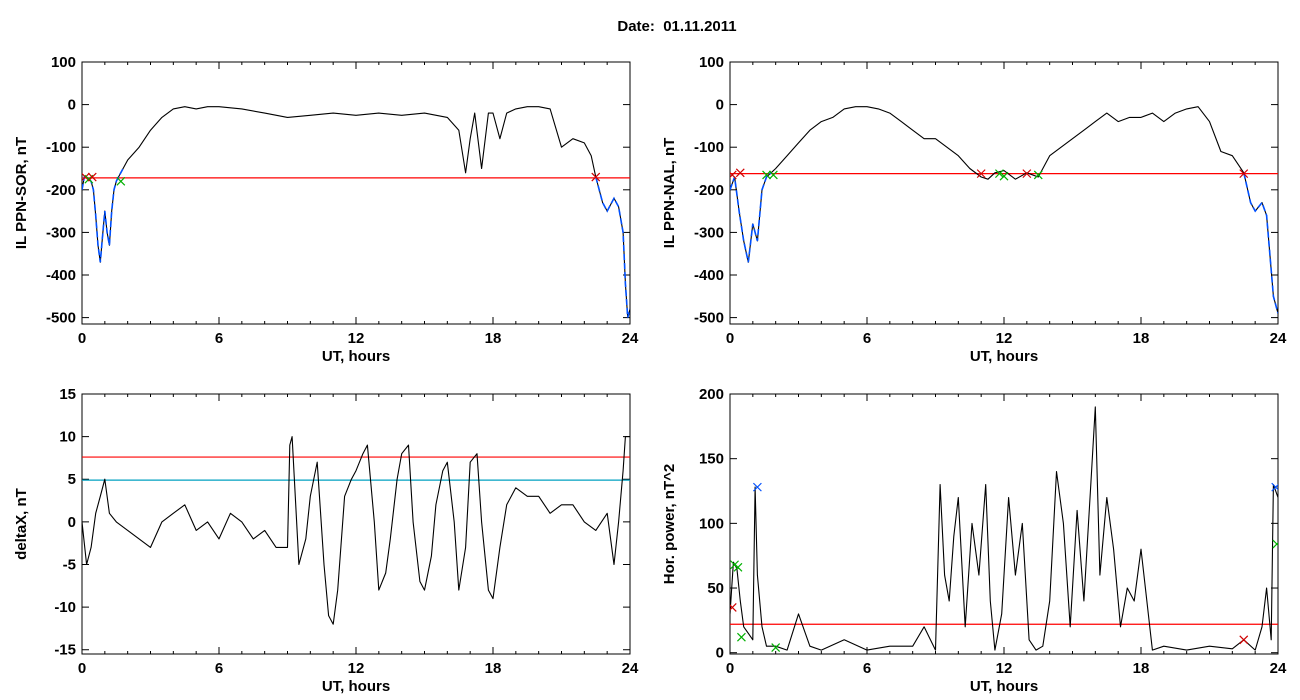 This screenshot has height=700, width=1300. I want to click on y-axis-label: Hor. power, nT^2, so click(669, 524).